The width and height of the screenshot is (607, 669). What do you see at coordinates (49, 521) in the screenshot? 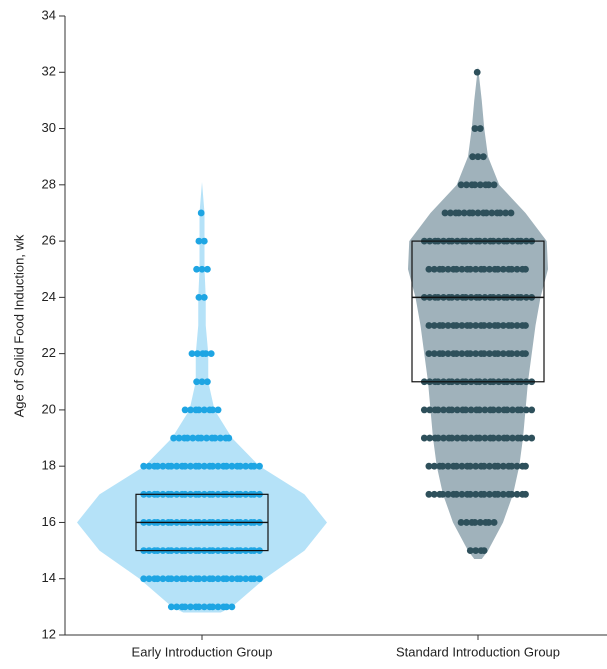
I see `y-tick-label: 16` at bounding box center [49, 521].